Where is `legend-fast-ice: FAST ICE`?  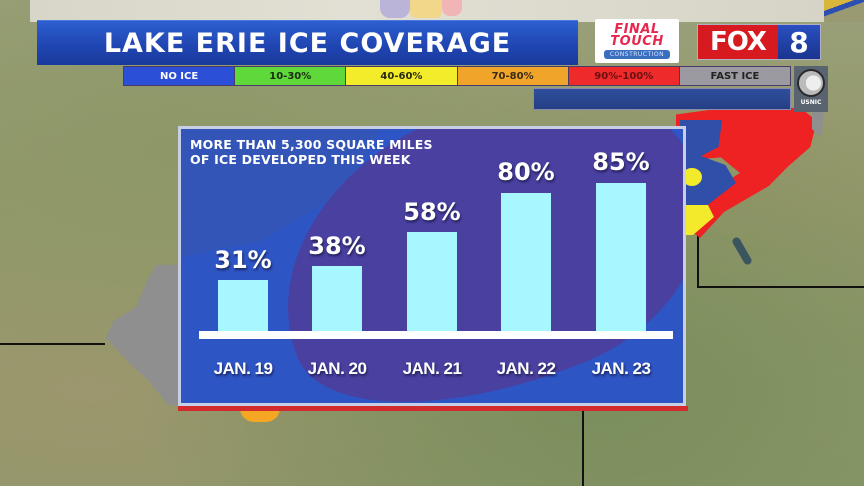
legend-fast-ice: FAST ICE is located at coordinates (735, 76).